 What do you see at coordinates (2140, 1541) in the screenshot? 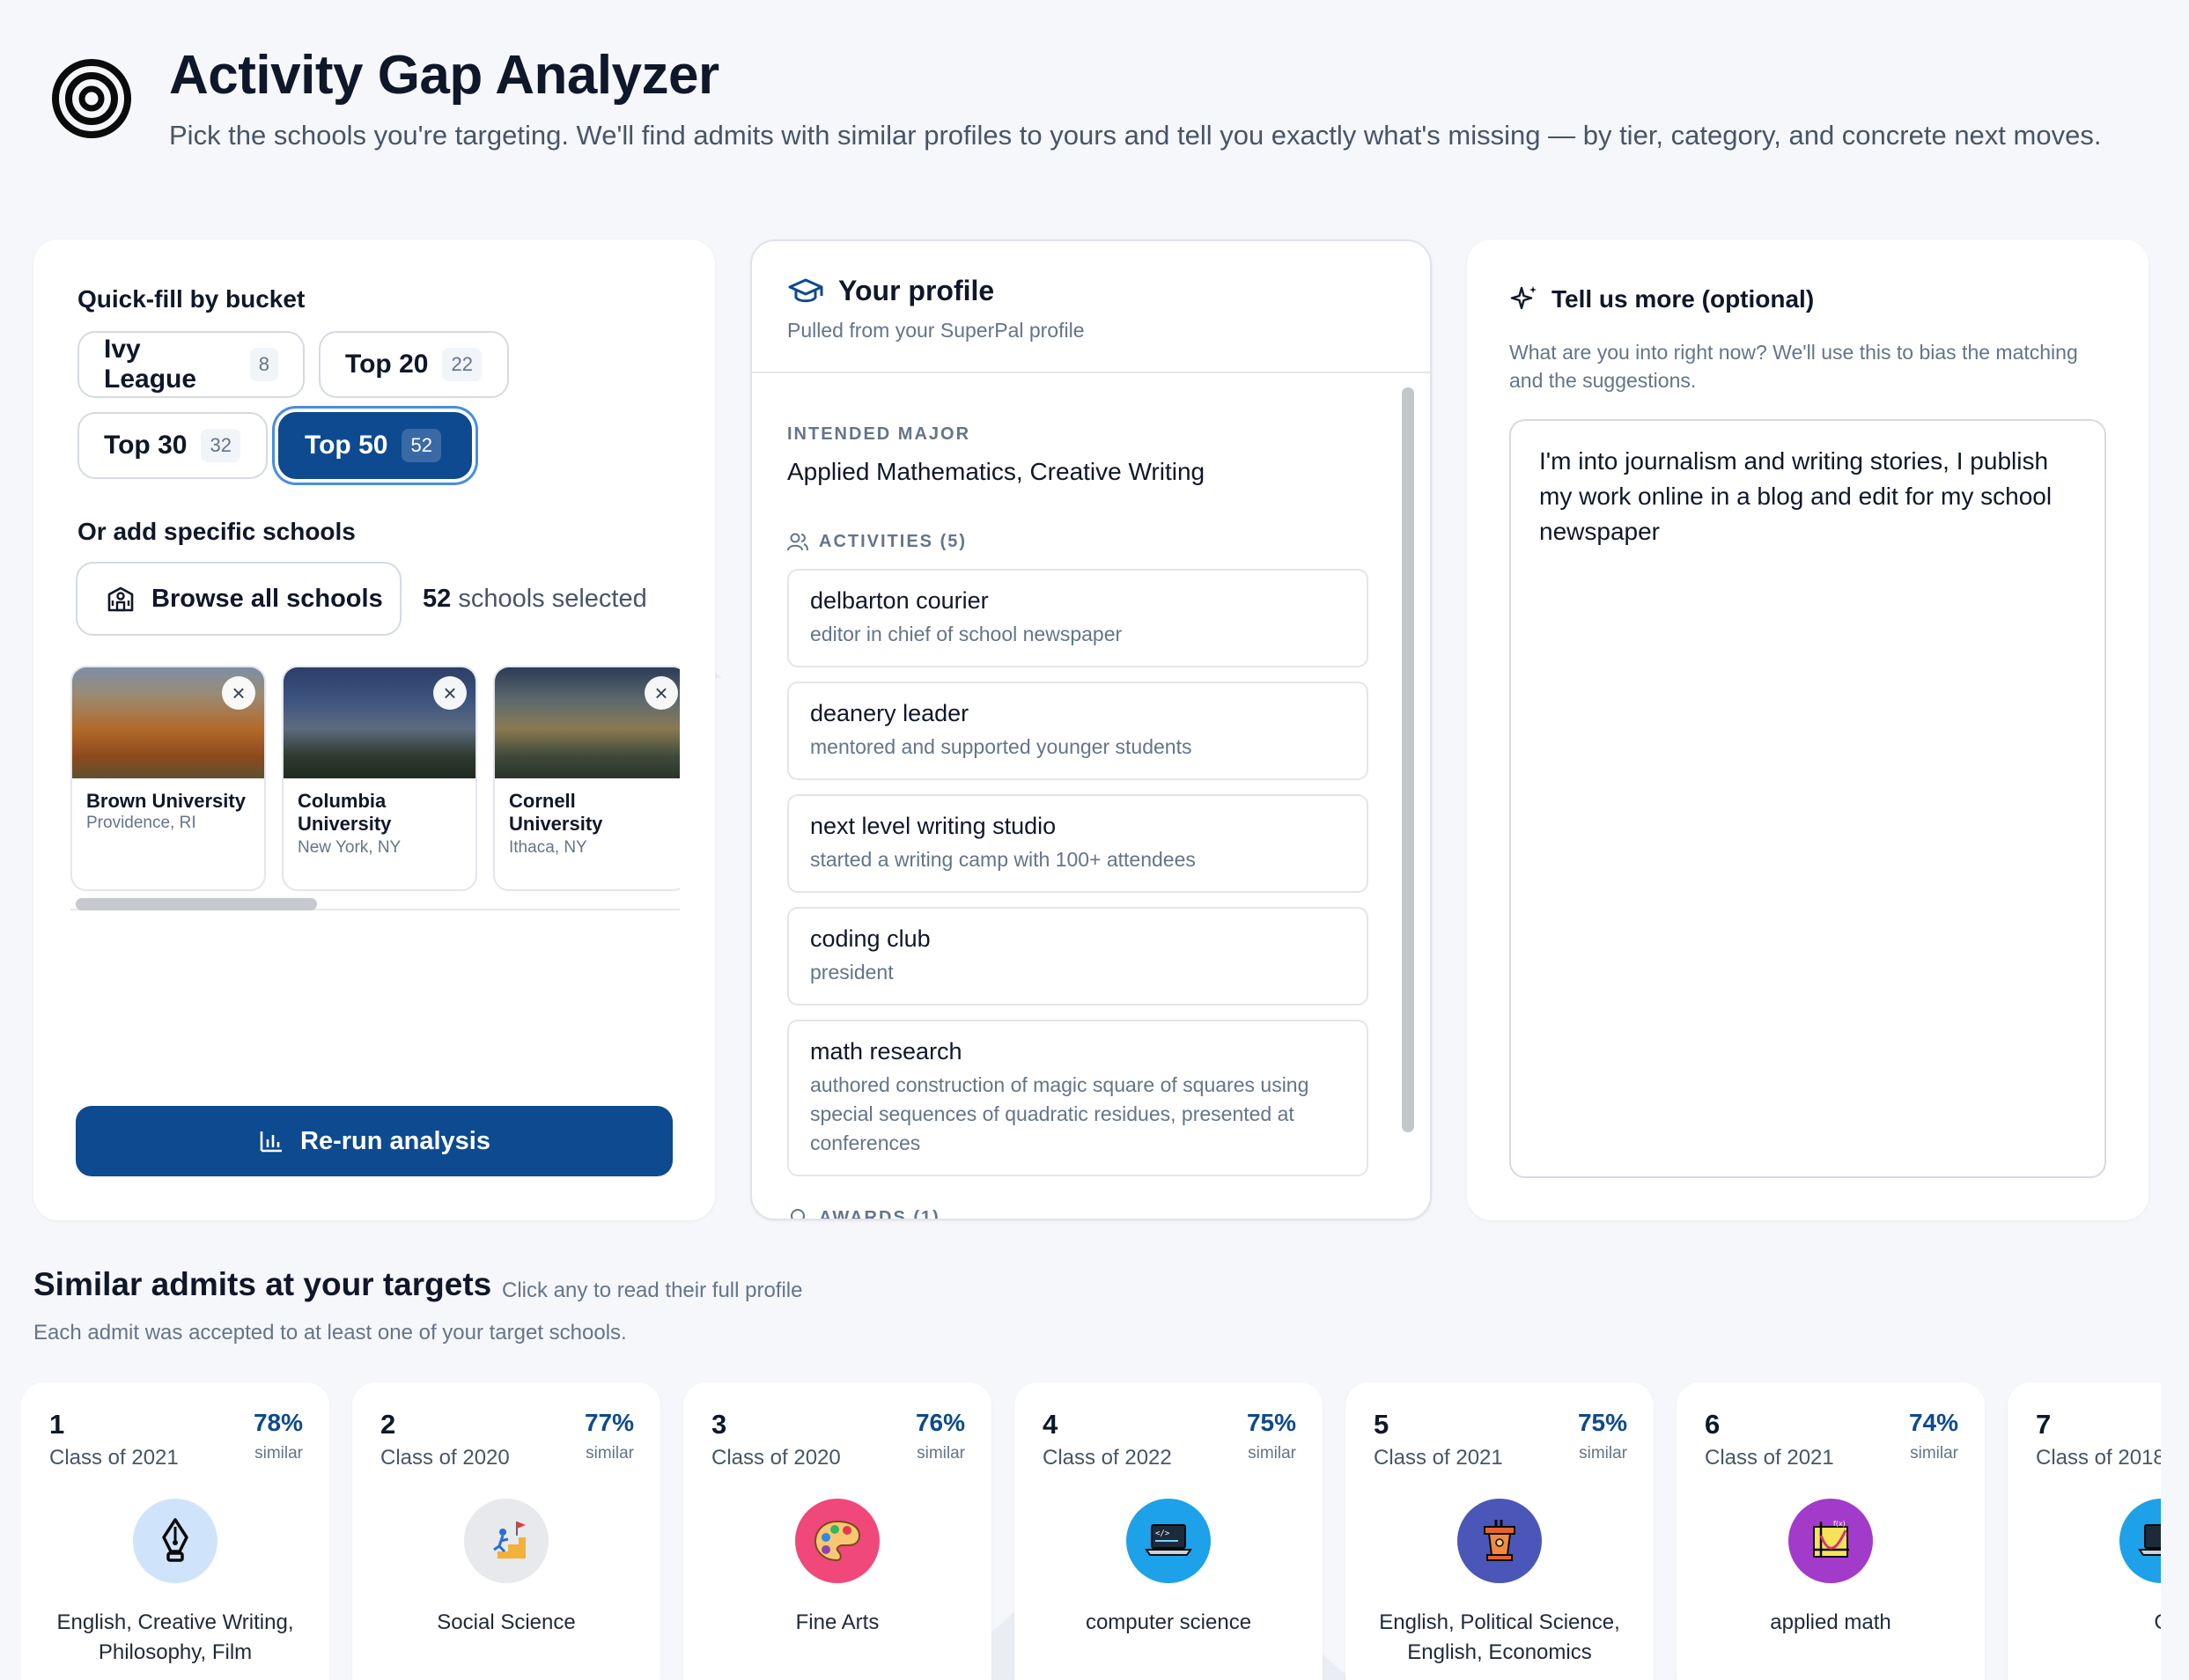
I see `laptop-code-icon` at bounding box center [2140, 1541].